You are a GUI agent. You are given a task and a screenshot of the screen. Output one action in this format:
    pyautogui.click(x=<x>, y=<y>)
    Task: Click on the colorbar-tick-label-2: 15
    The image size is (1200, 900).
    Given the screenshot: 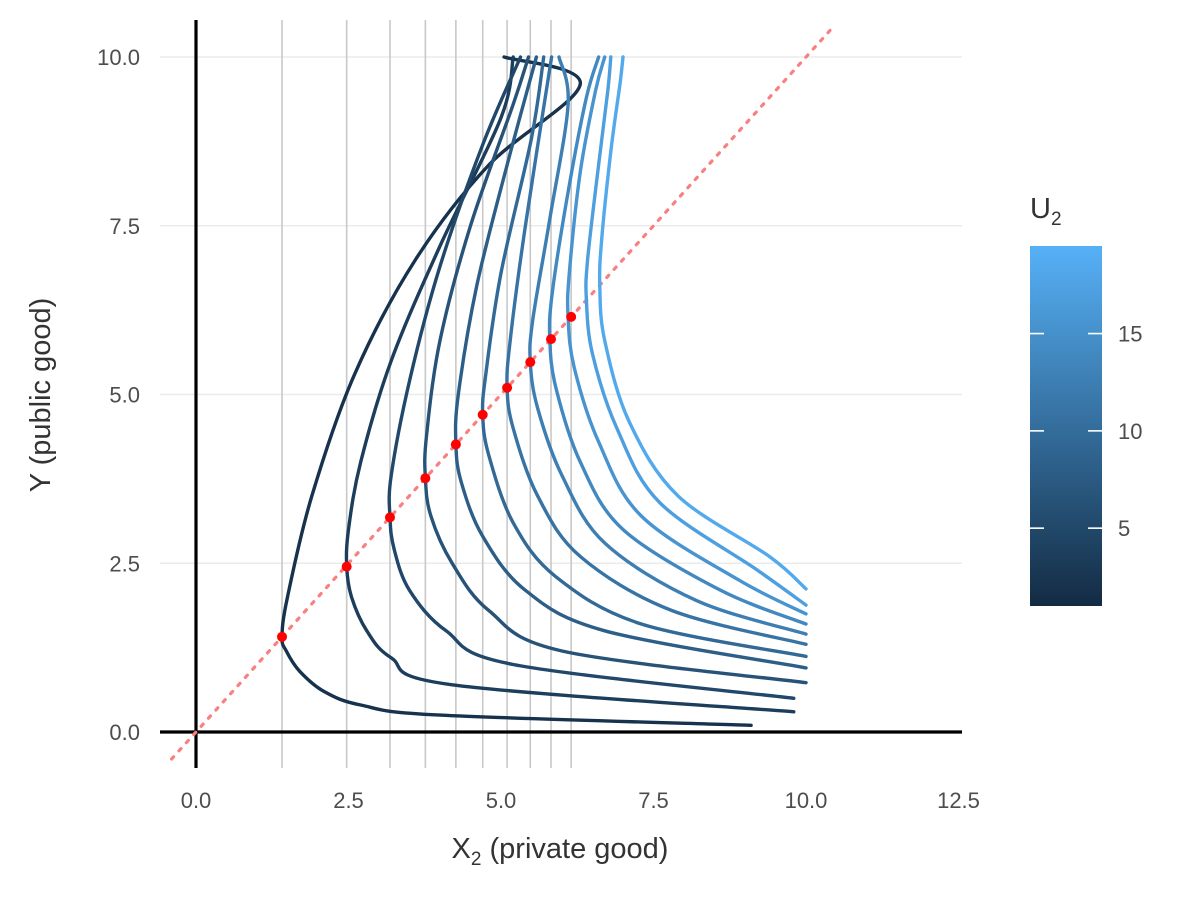 What is the action you would take?
    pyautogui.click(x=1130, y=334)
    